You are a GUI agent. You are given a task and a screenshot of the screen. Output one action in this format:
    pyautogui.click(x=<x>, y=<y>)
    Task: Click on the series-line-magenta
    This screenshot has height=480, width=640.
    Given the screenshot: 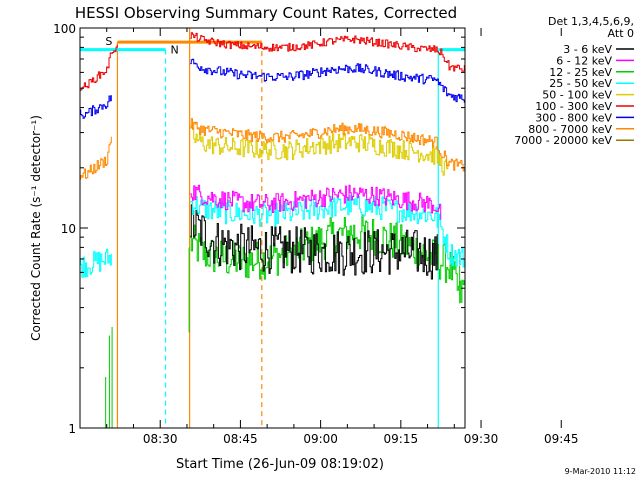 What is the action you would take?
    pyautogui.click(x=316, y=202)
    